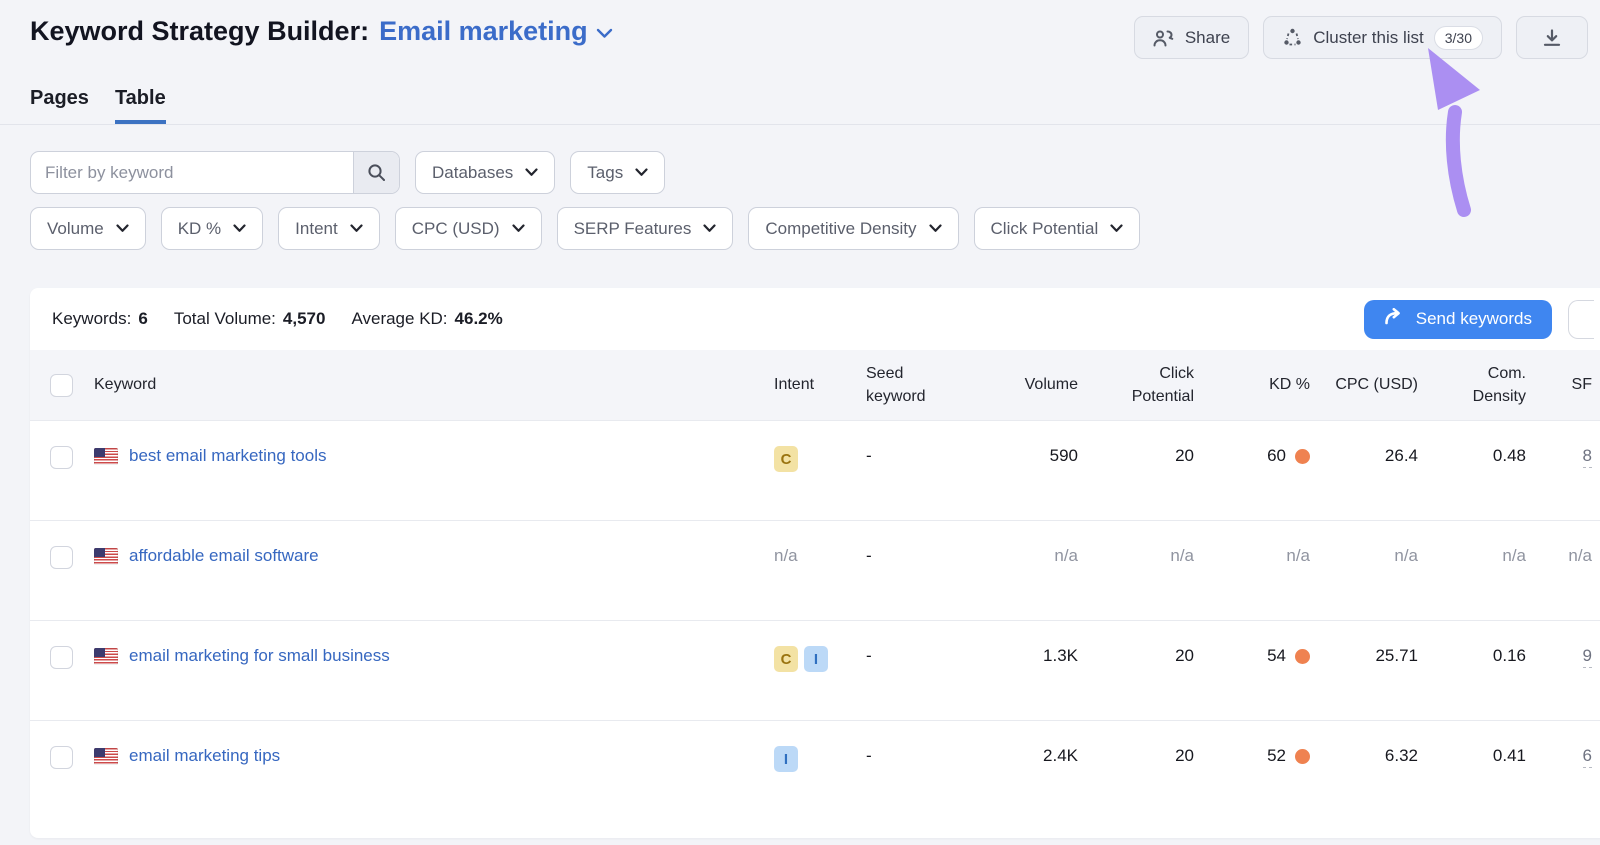 This screenshot has width=1600, height=845. I want to click on keyword-link: affordable email software, so click(224, 555).